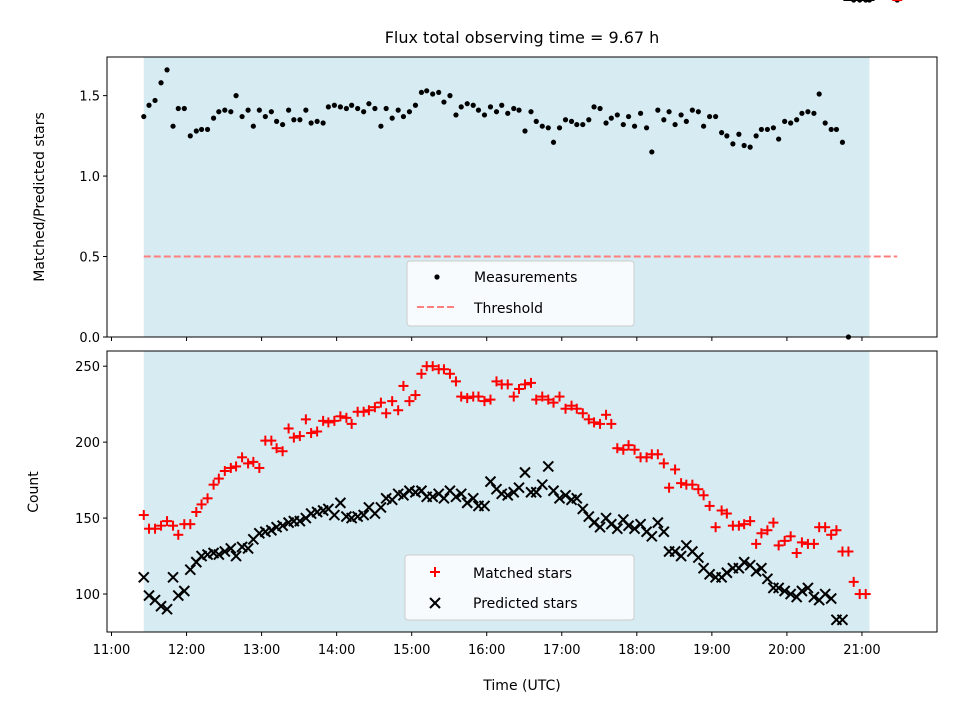 This screenshot has height=720, width=960. What do you see at coordinates (435, 572) in the screenshot?
I see `legend-plus-icon` at bounding box center [435, 572].